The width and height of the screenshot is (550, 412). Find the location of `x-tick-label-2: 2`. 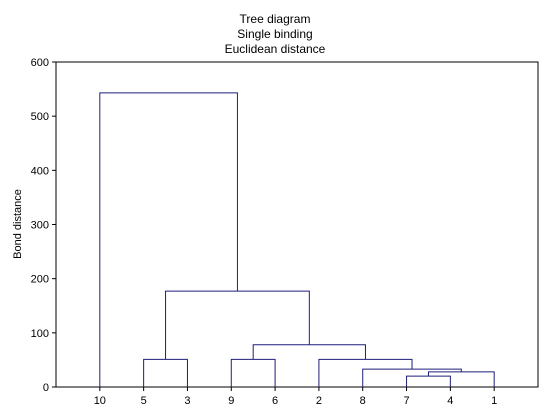

x-tick-label-2: 2 is located at coordinates (319, 401).